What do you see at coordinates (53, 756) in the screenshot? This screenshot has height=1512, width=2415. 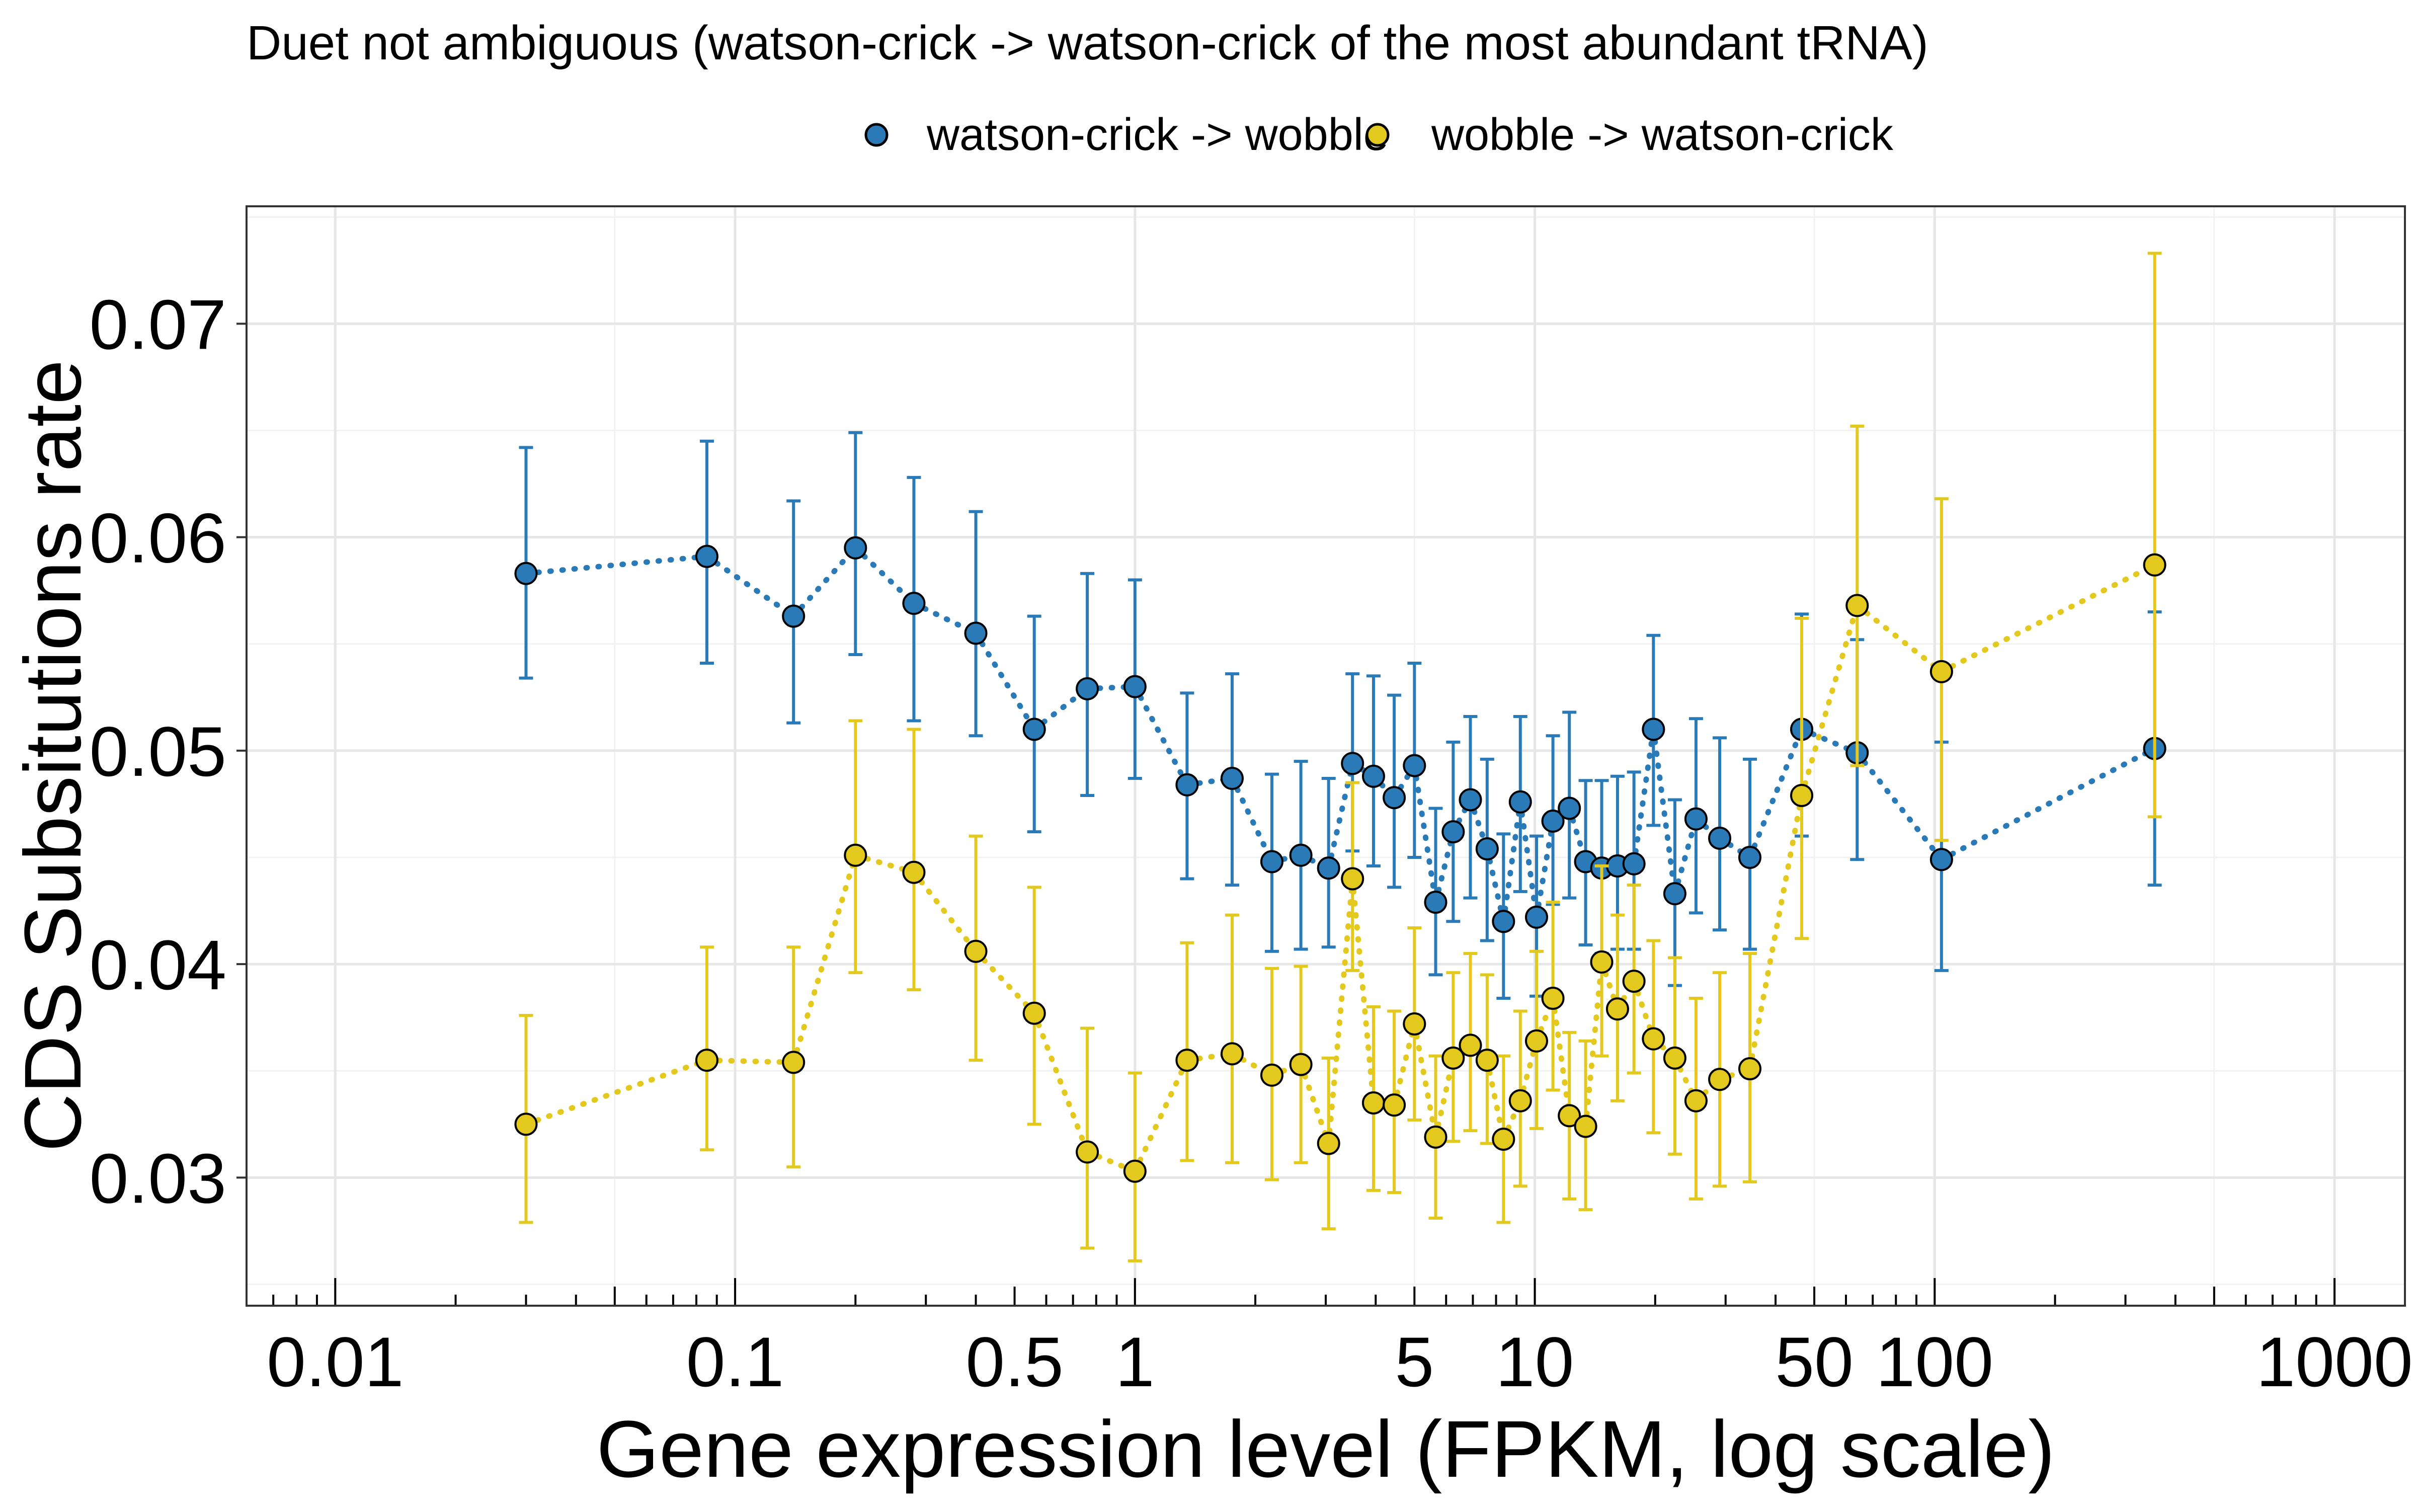 I see `y-axis-title: CDS Subsitutions rate` at bounding box center [53, 756].